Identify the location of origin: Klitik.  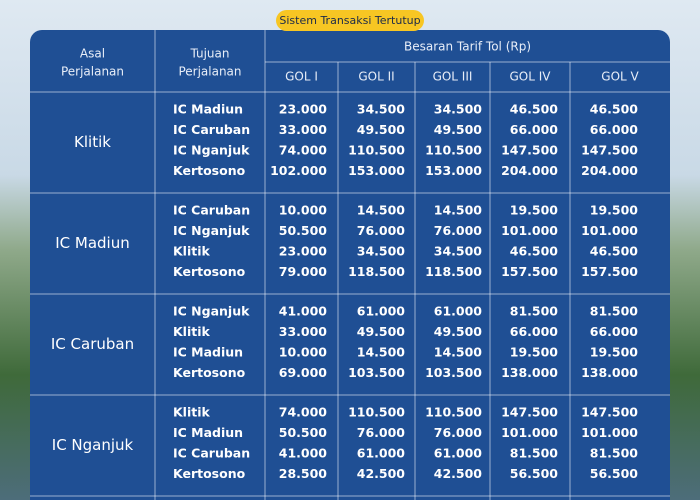
(92, 142).